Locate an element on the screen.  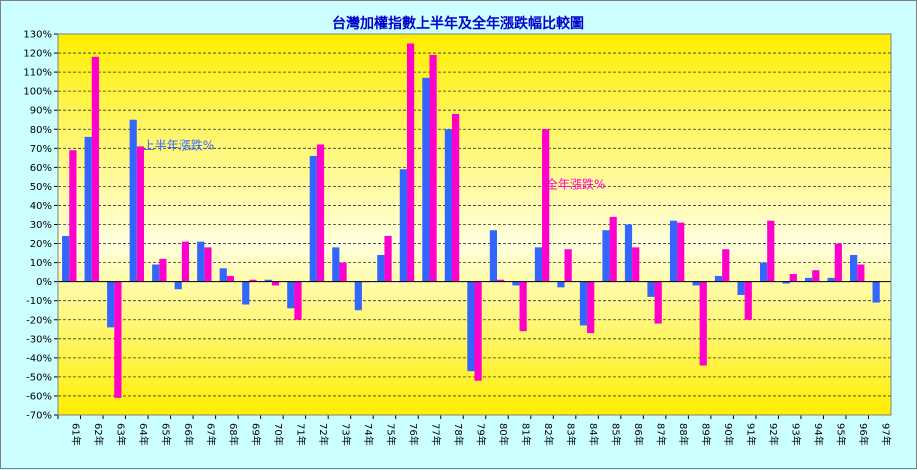
x-tick-label: 65年 is located at coordinates (165, 434).